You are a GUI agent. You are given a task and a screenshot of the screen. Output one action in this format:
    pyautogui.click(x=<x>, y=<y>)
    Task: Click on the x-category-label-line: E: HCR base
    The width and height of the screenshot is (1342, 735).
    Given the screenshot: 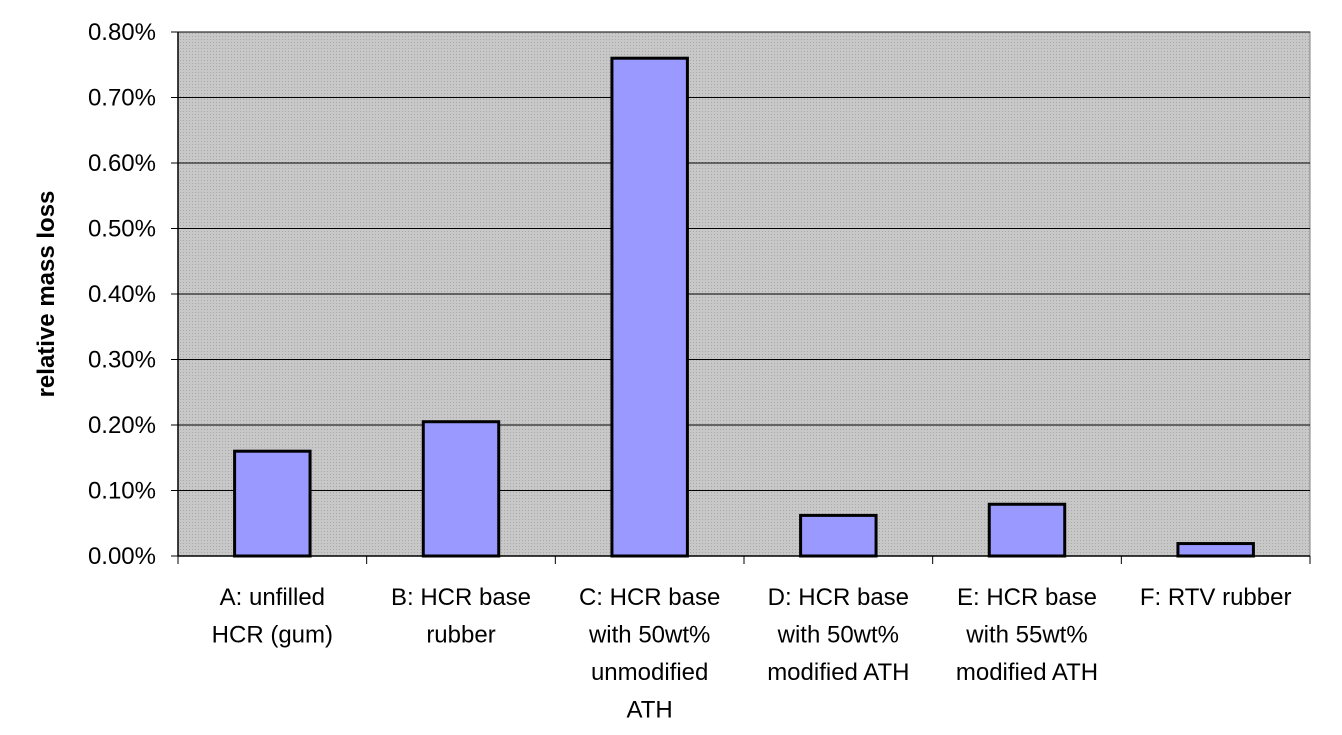 What is the action you would take?
    pyautogui.click(x=1027, y=597)
    